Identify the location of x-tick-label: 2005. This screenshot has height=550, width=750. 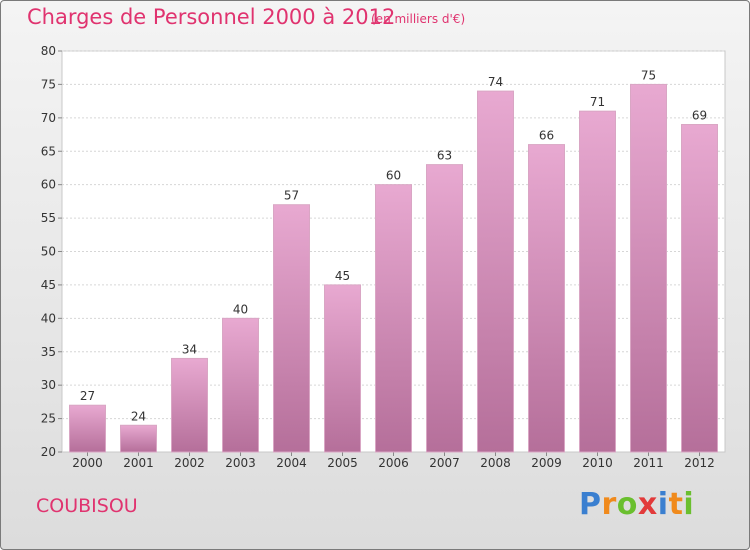
(342, 463).